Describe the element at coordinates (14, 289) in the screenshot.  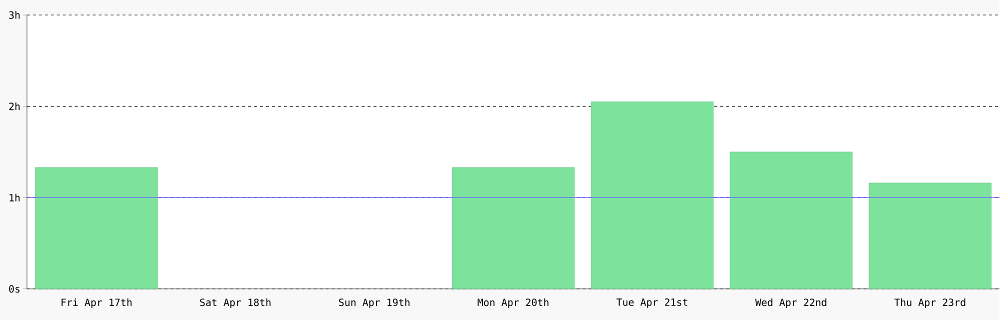
I see `y-tick-label: 0s` at that location.